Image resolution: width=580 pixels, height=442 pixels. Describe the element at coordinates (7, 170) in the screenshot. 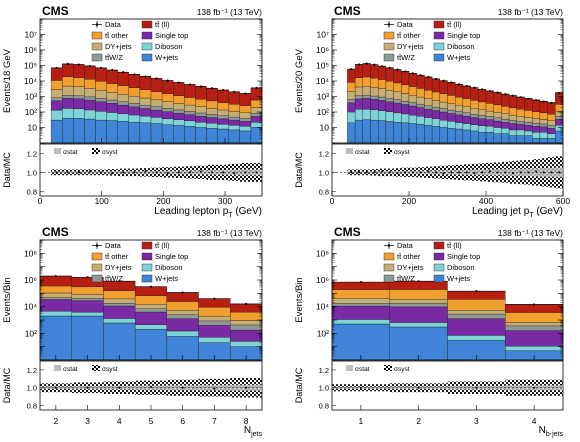

I see `ratio-axis-label: Data/MC` at that location.